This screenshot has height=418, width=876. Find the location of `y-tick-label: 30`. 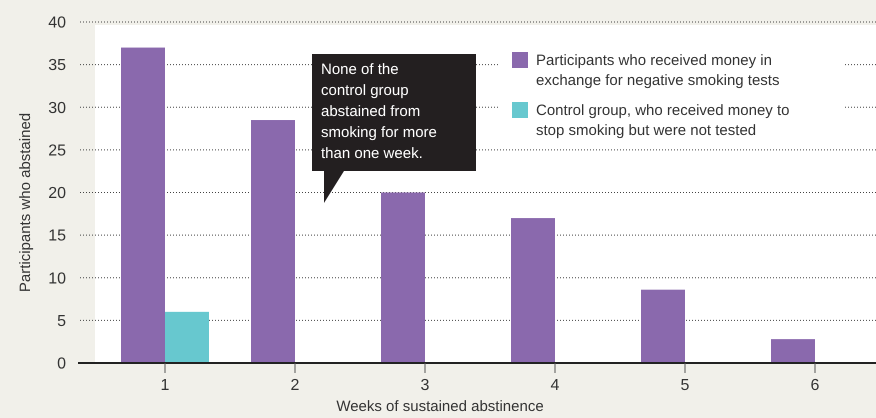

y-tick-label: 30 is located at coordinates (57, 108).